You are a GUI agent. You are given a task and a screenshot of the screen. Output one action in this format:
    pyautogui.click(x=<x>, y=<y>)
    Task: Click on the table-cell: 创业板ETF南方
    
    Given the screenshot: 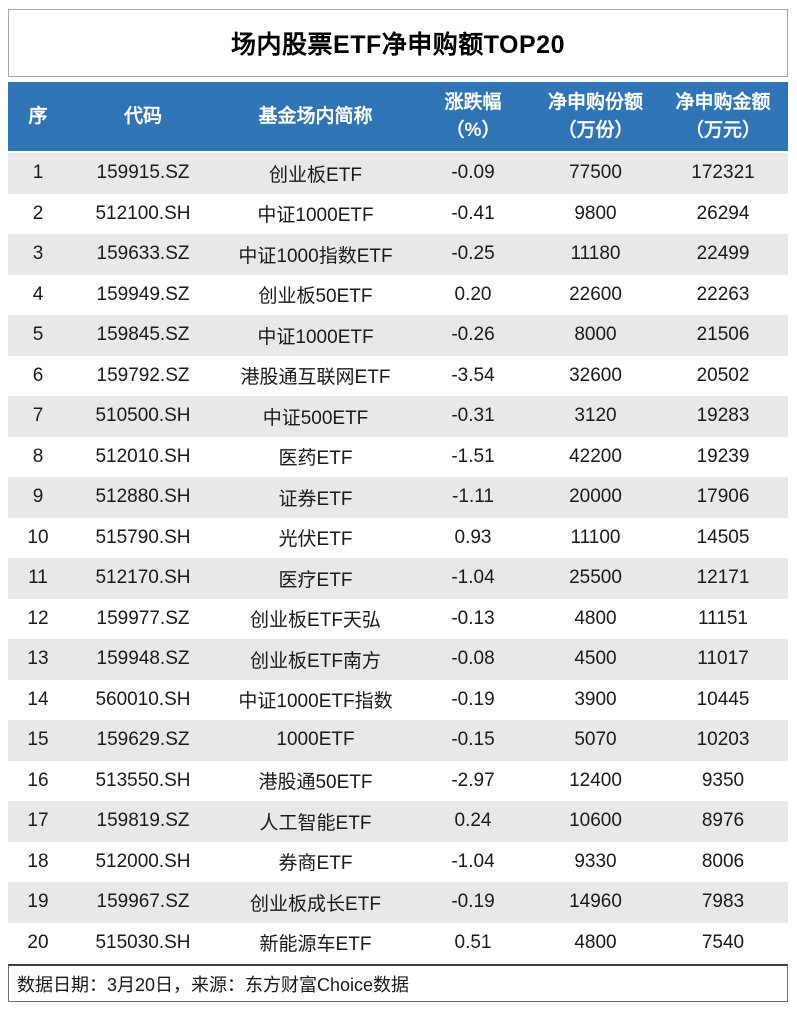 What is the action you would take?
    pyautogui.click(x=315, y=661)
    